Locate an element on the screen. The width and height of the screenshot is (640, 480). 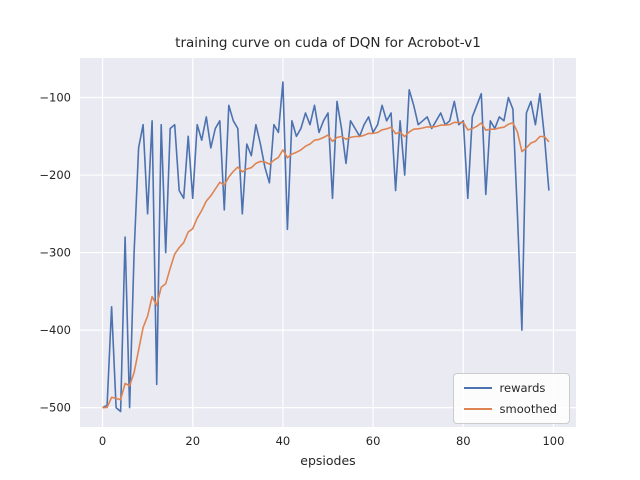
legend-item-rewards: rewards is located at coordinates (510, 388).